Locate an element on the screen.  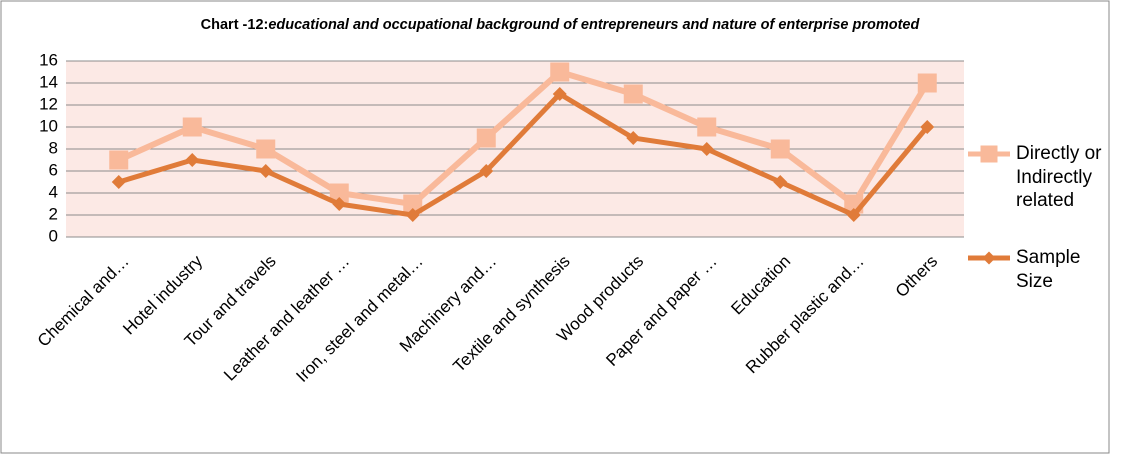
y-tick-label: 12 is located at coordinates (48, 103).